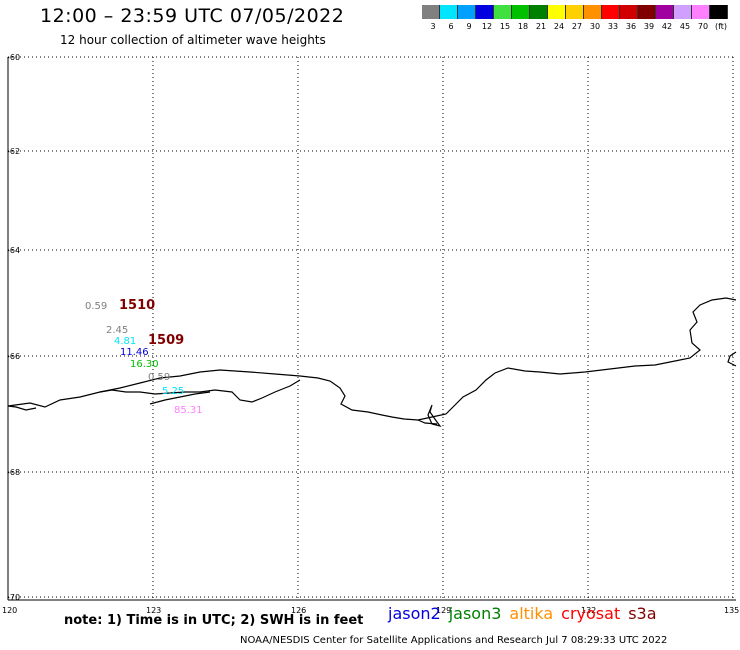 The width and height of the screenshot is (740, 650). Describe the element at coordinates (433, 26) in the screenshot. I see `color-scale-label: 3` at that location.